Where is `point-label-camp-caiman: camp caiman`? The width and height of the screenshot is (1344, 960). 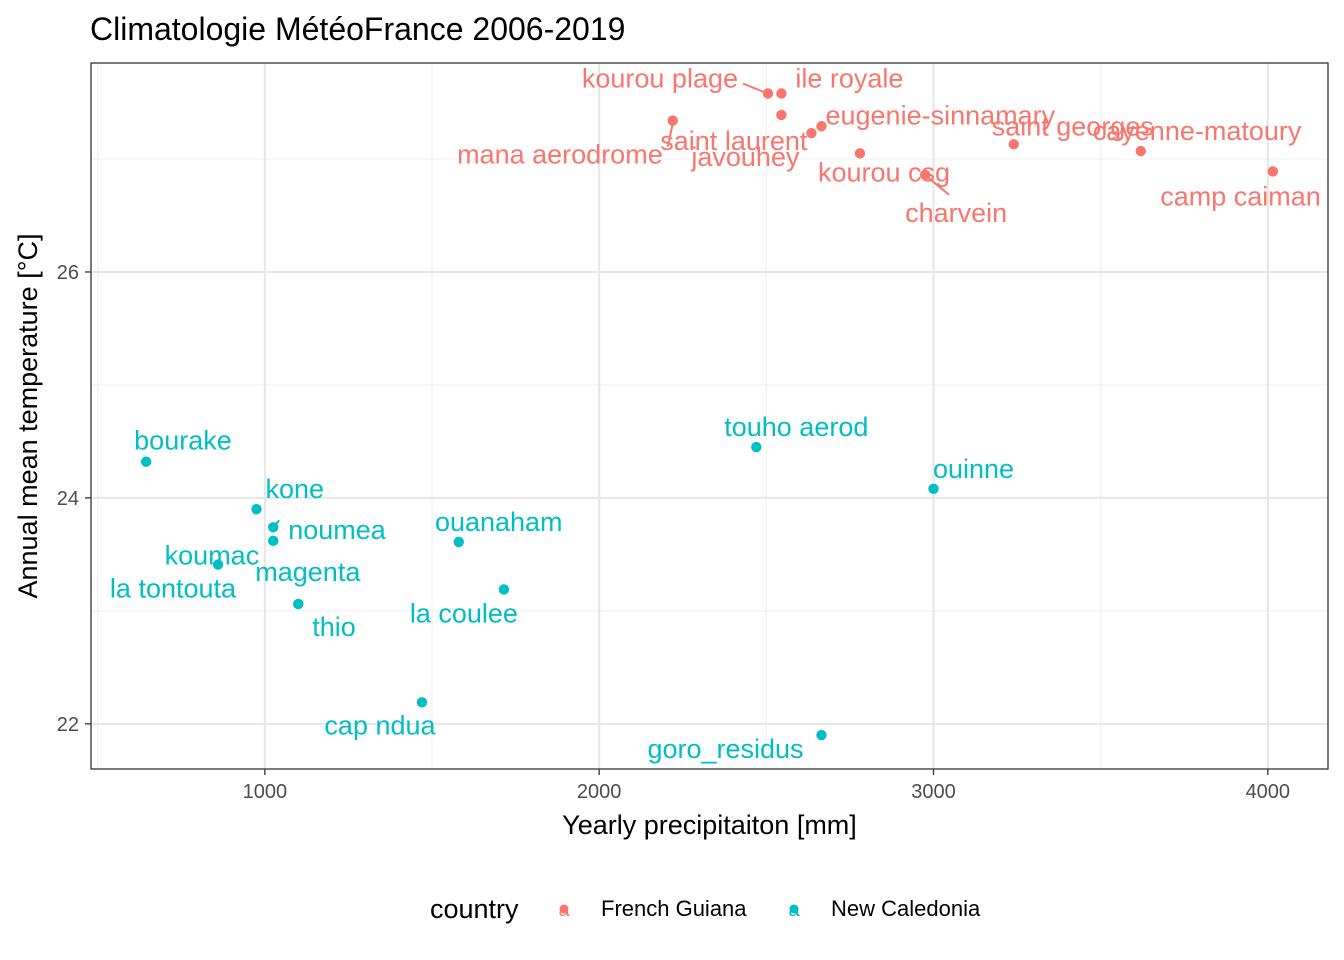
point-label-camp-caiman: camp caiman is located at coordinates (1240, 196).